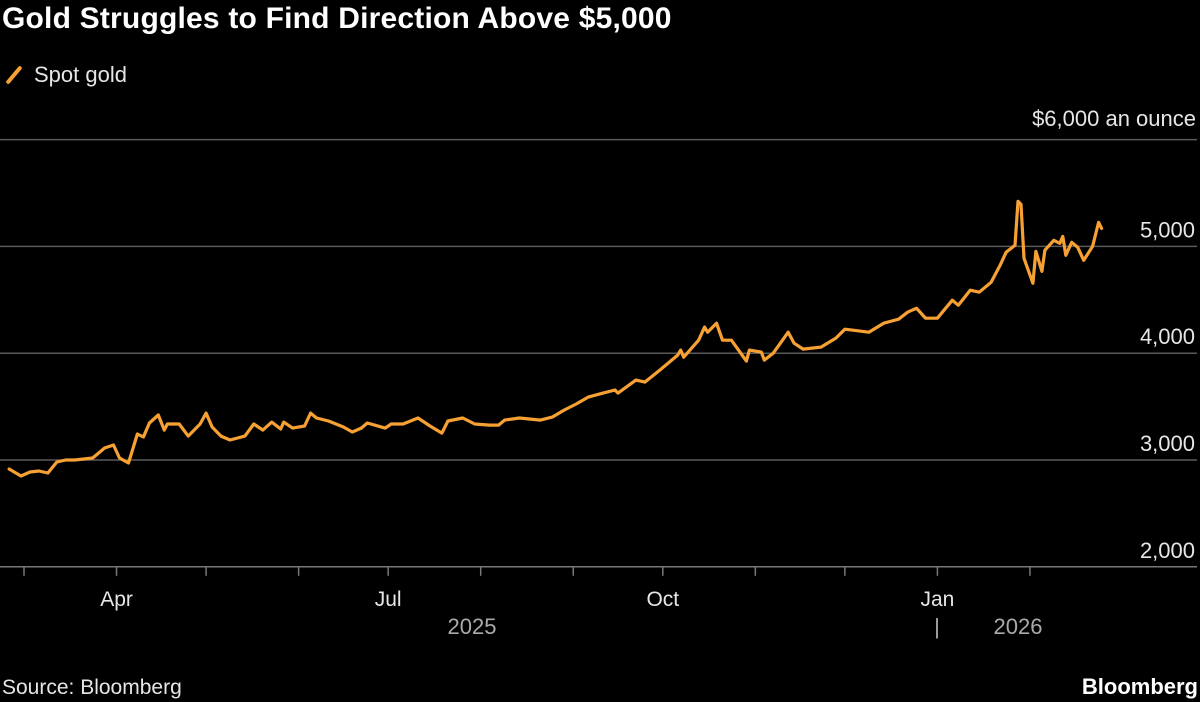 This screenshot has width=1200, height=702. What do you see at coordinates (937, 599) in the screenshot?
I see `x-tick-label-jan: Jan` at bounding box center [937, 599].